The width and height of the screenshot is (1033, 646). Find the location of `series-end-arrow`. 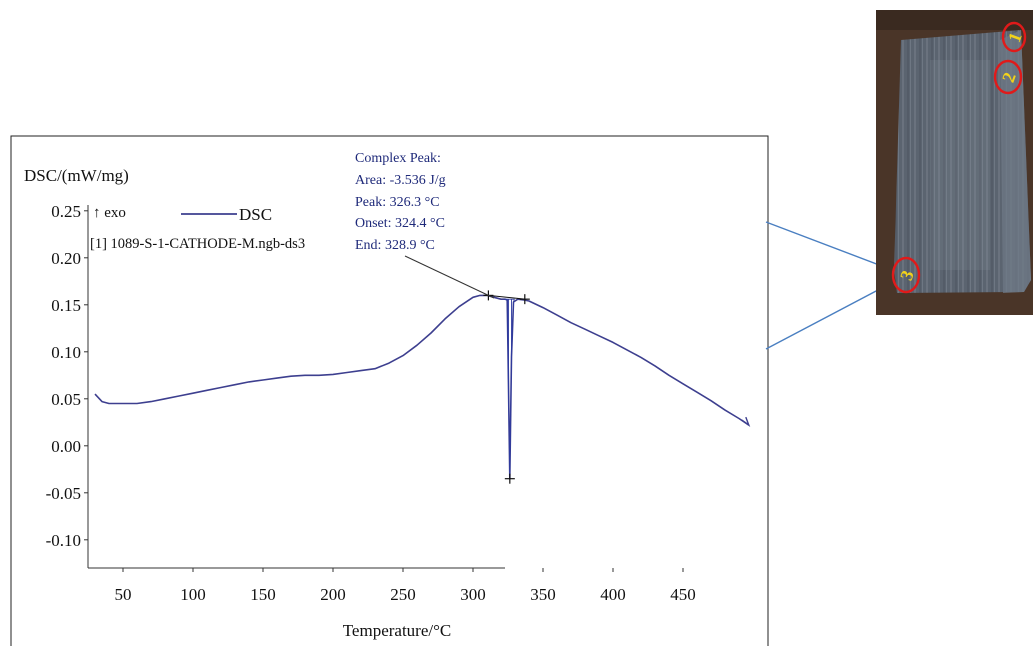

series-end-arrow is located at coordinates (746, 422).